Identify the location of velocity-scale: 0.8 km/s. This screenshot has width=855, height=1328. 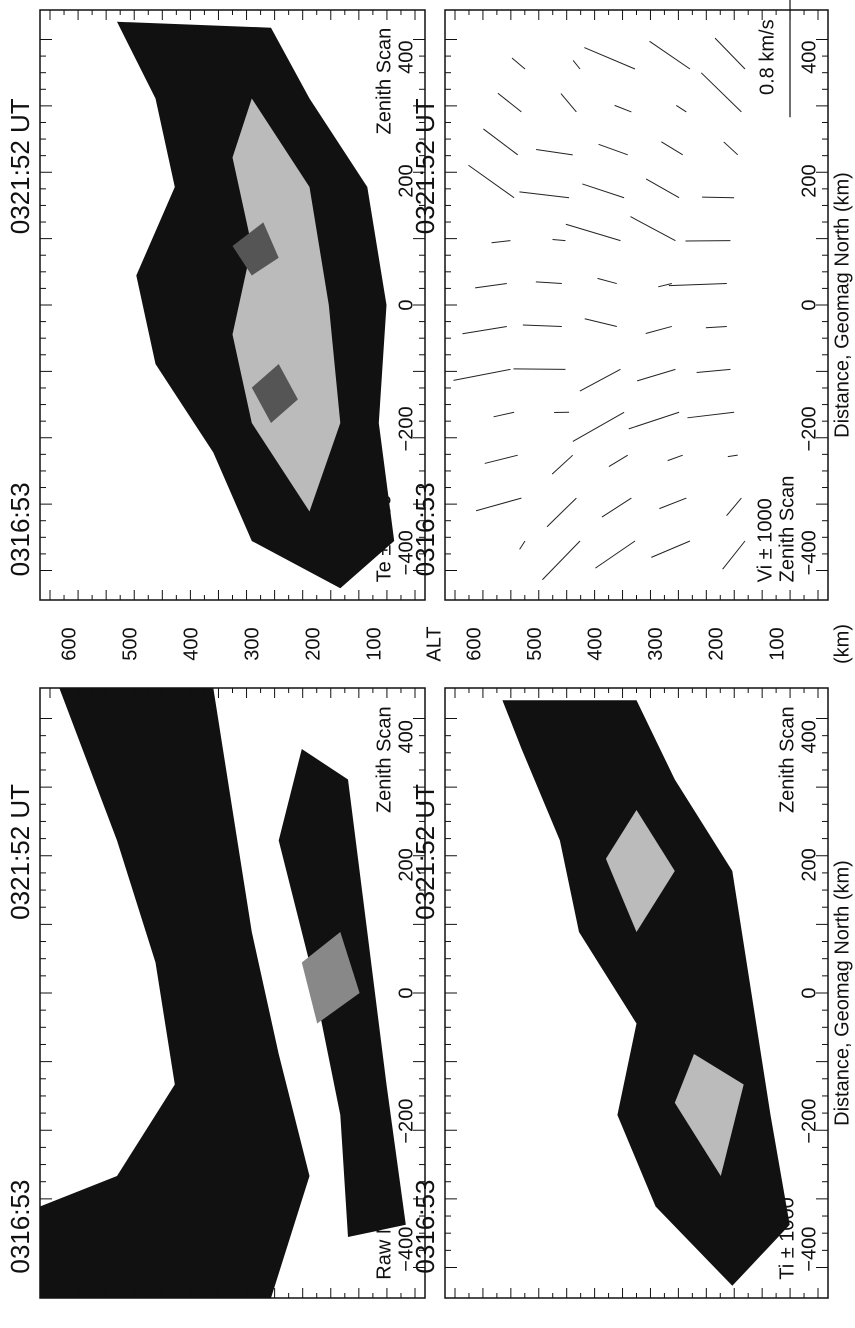
(767, 57).